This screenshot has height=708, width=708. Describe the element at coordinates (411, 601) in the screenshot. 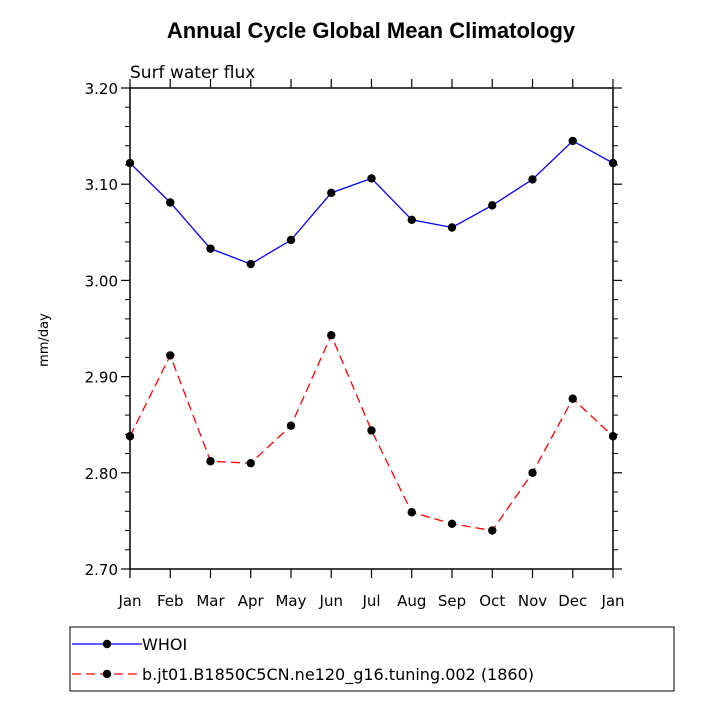

I see `x-tick-label: Aug` at that location.